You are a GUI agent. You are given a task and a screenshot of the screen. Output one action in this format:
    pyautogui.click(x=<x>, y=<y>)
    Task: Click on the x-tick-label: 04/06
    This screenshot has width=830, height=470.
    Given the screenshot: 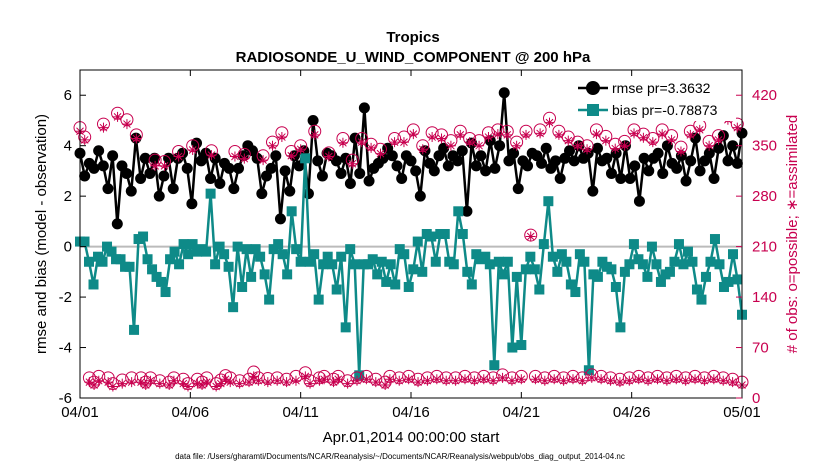 What is the action you would take?
    pyautogui.click(x=191, y=412)
    